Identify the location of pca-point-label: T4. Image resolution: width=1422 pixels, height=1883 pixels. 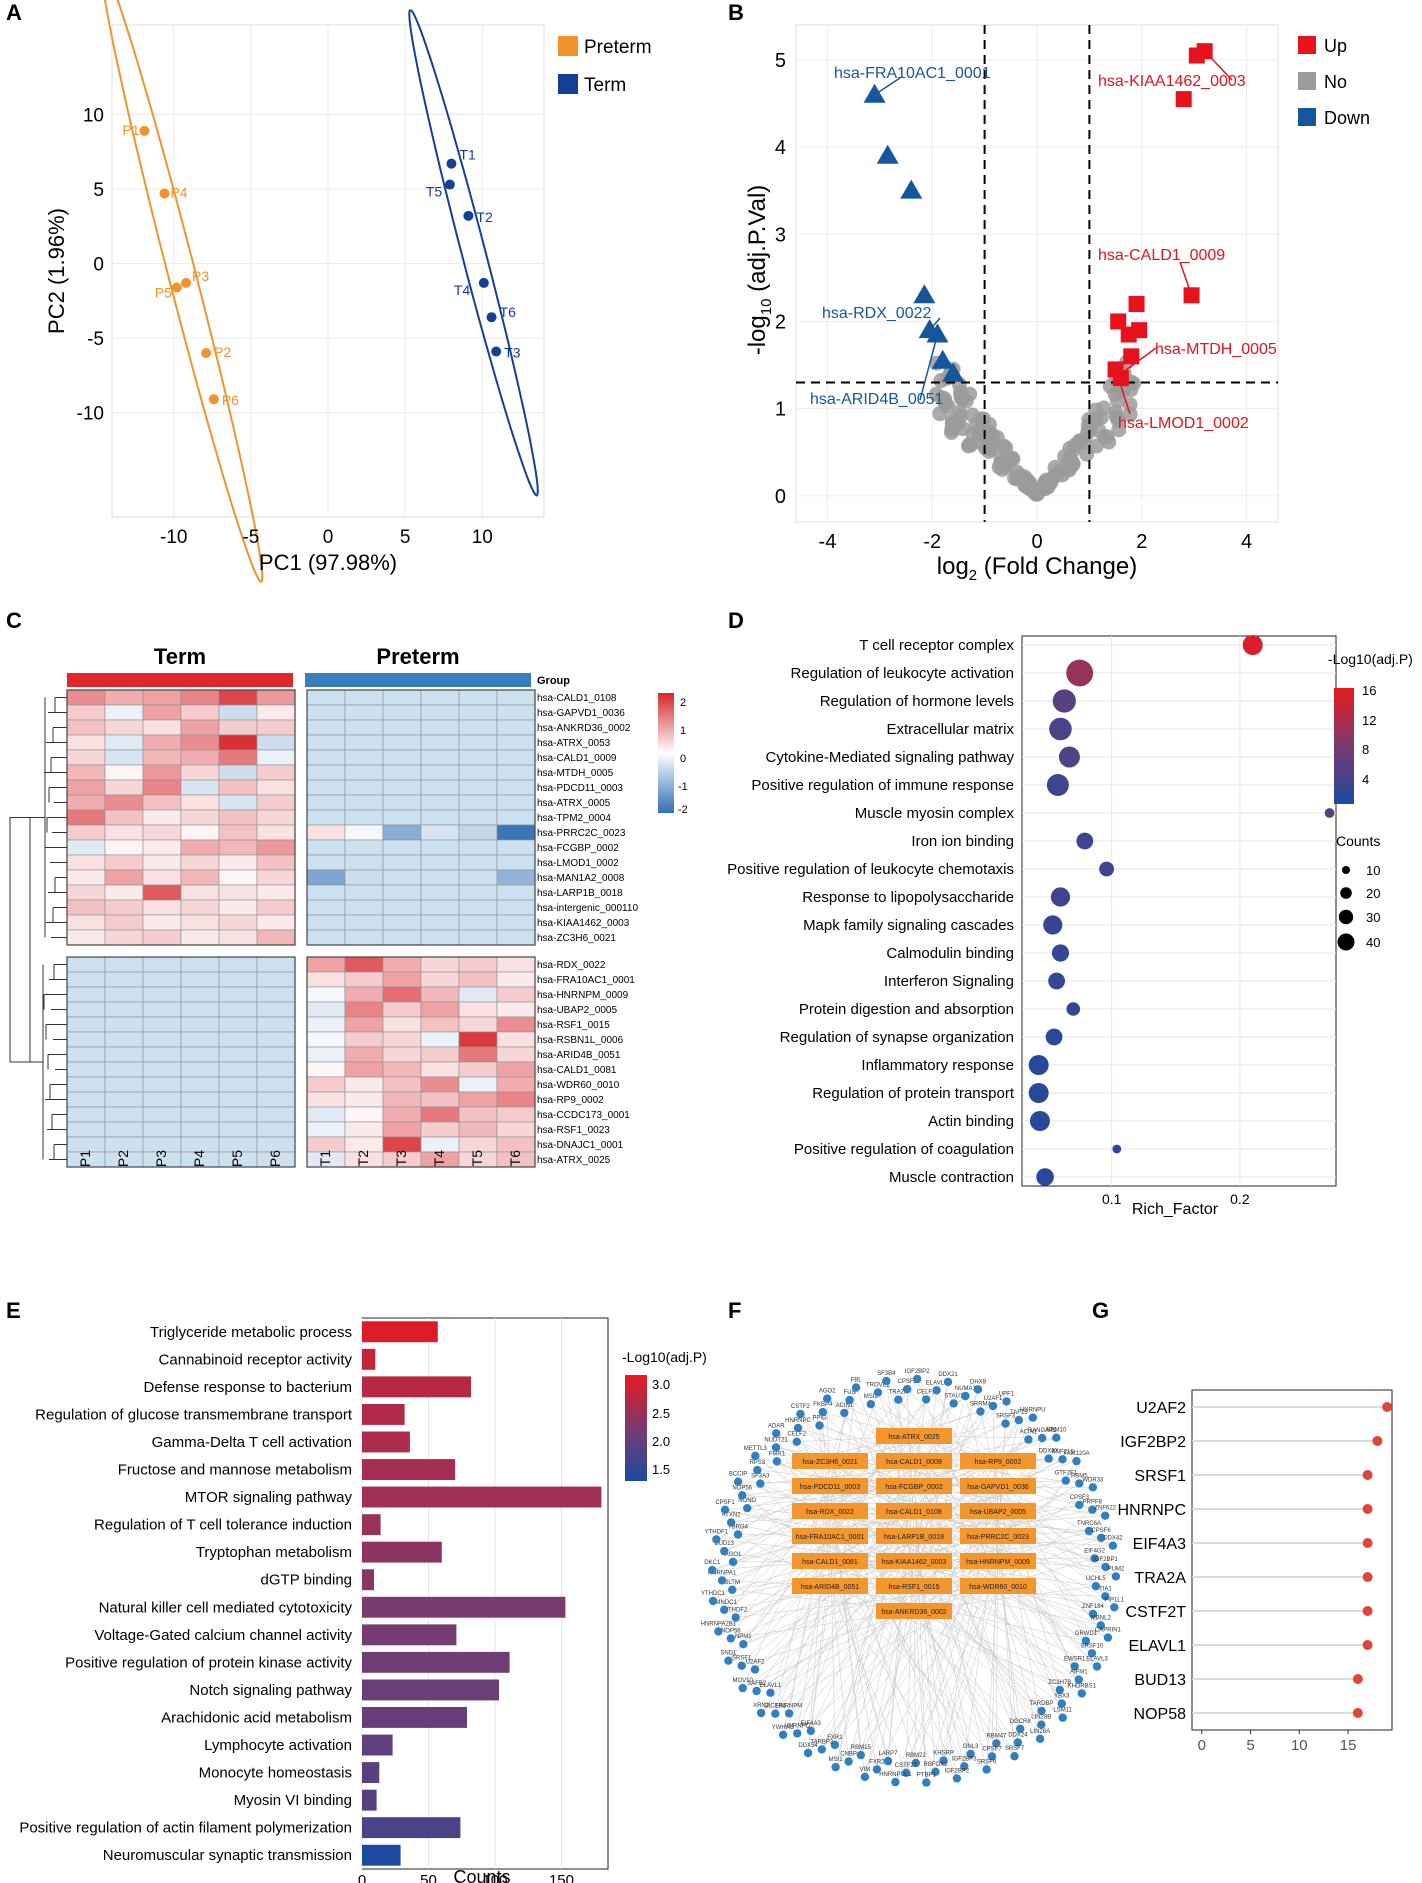
(462, 290).